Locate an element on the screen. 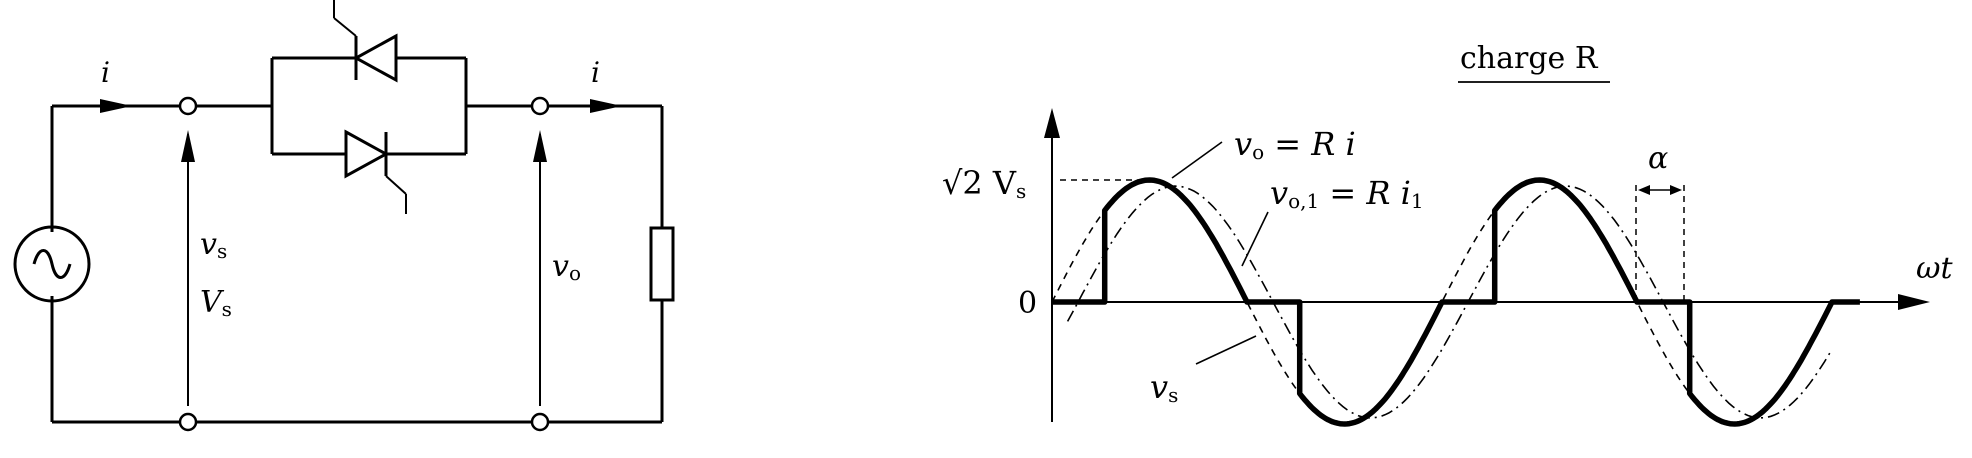  plot-title: charge R is located at coordinates (1529, 58).